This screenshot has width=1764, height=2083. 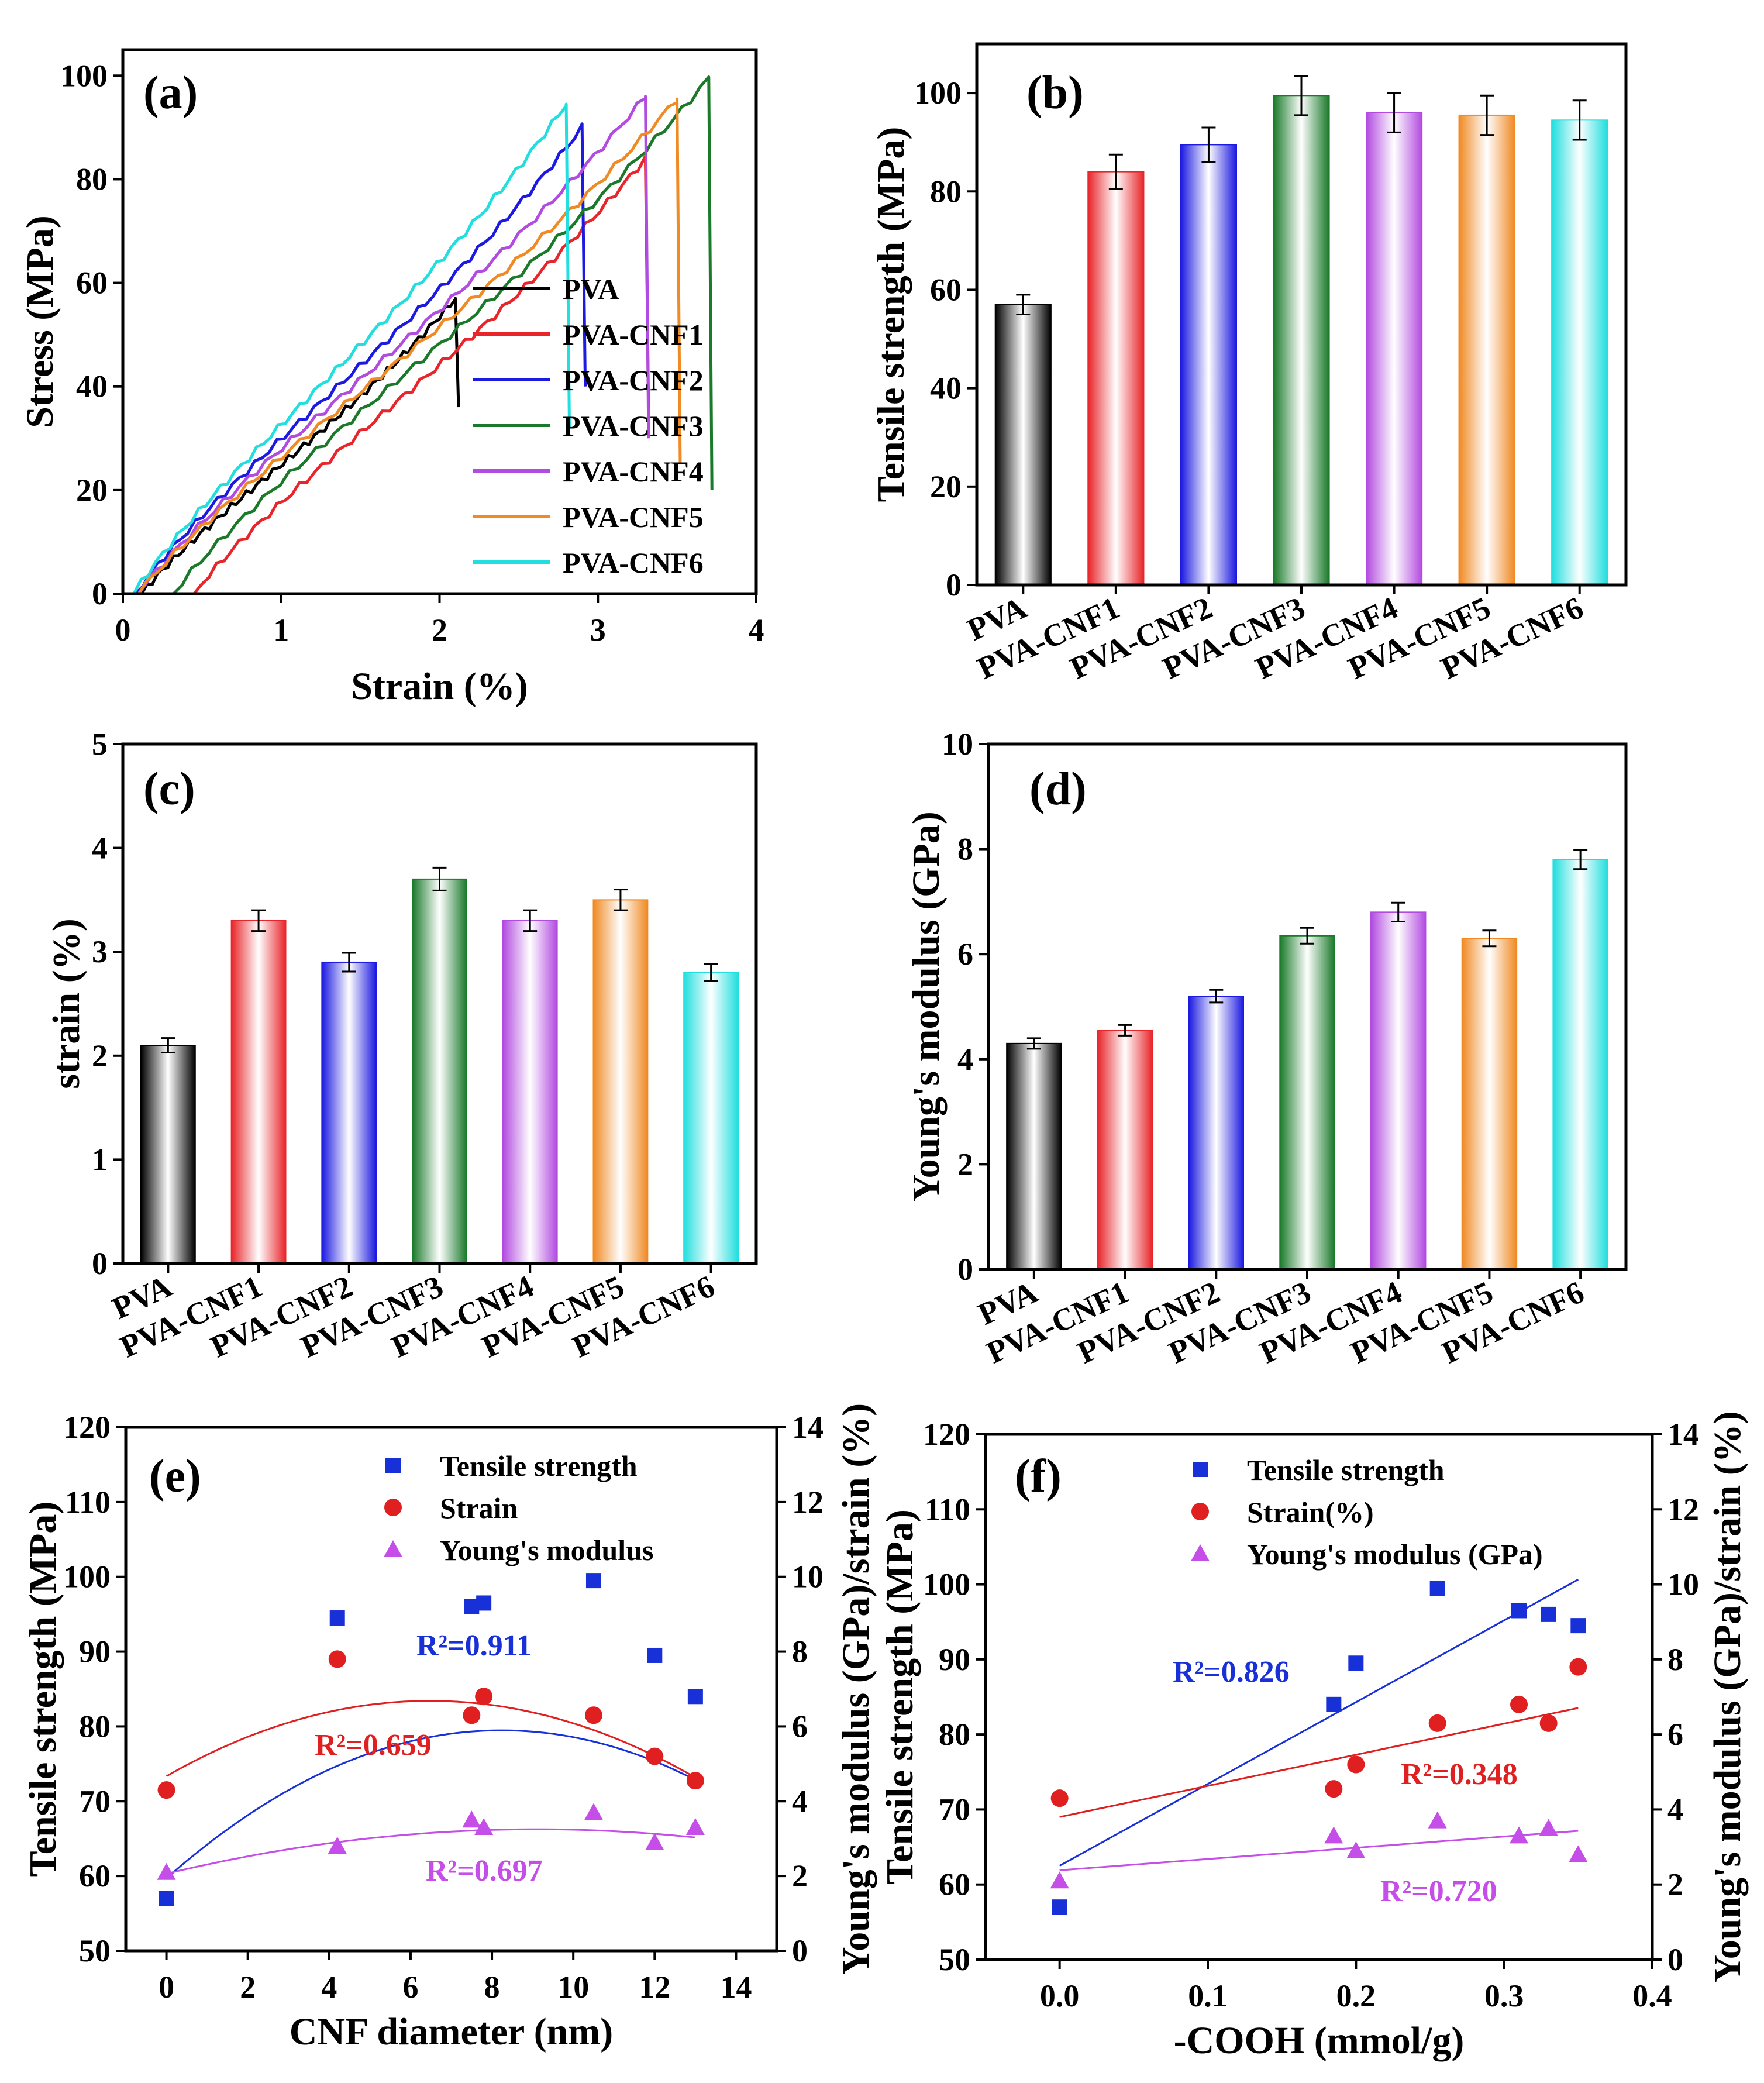 I want to click on panel-e-right-ytick-label: 14, so click(x=808, y=1428).